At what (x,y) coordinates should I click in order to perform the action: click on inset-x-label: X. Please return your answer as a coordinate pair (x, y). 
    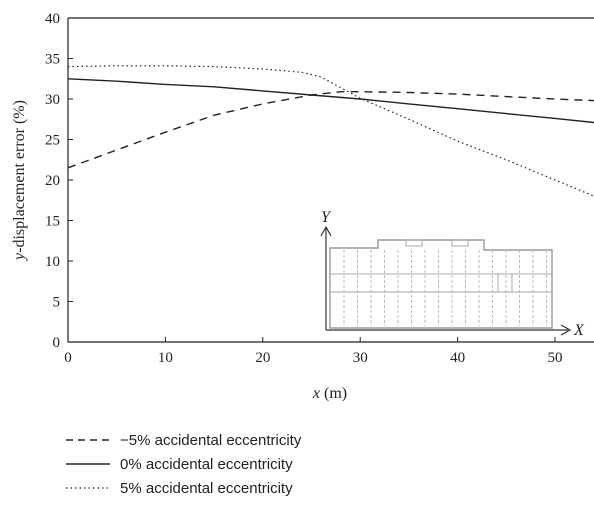
    Looking at the image, I should click on (579, 330).